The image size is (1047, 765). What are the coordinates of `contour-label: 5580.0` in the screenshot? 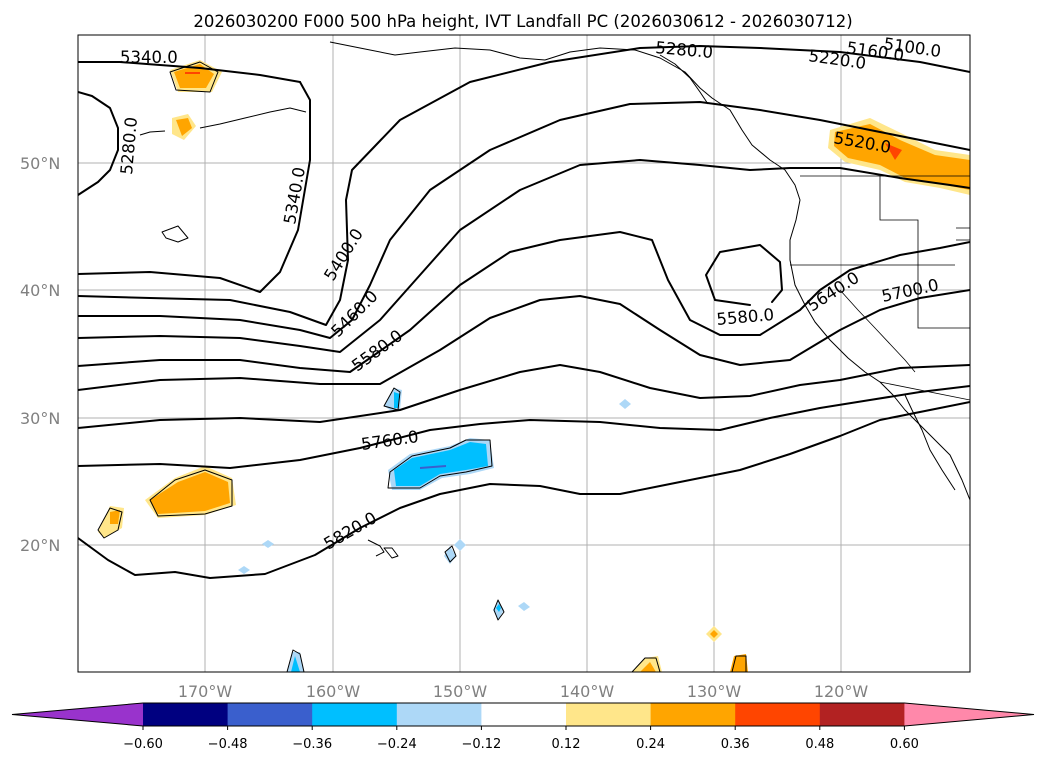 It's located at (745, 317).